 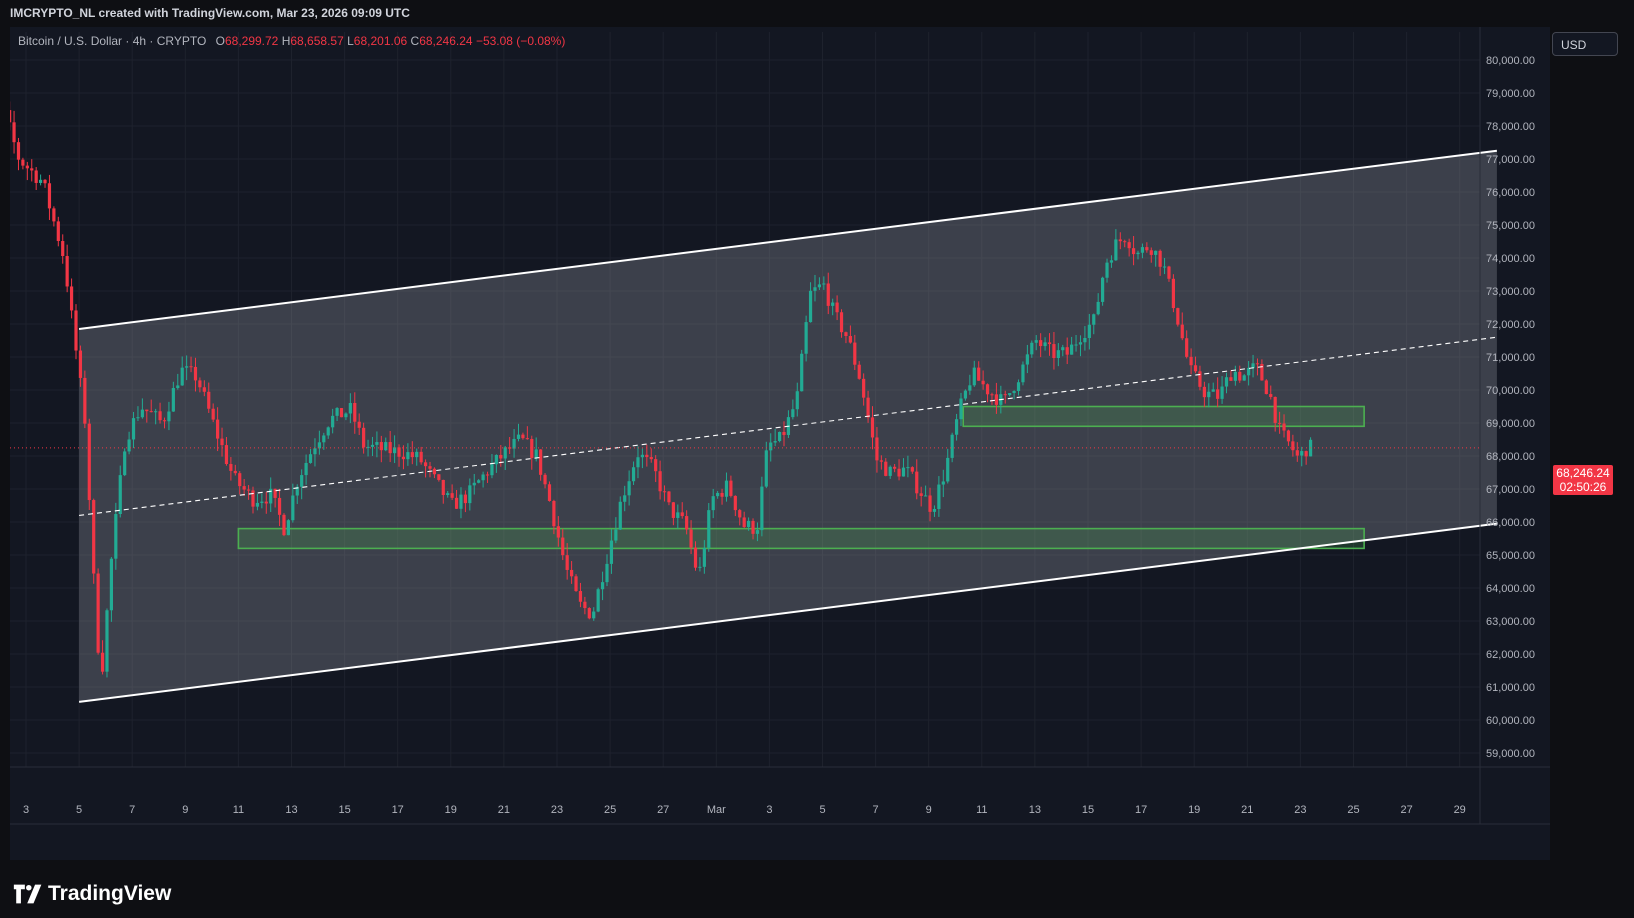 I want to click on time-tick-label: 23, so click(x=557, y=810).